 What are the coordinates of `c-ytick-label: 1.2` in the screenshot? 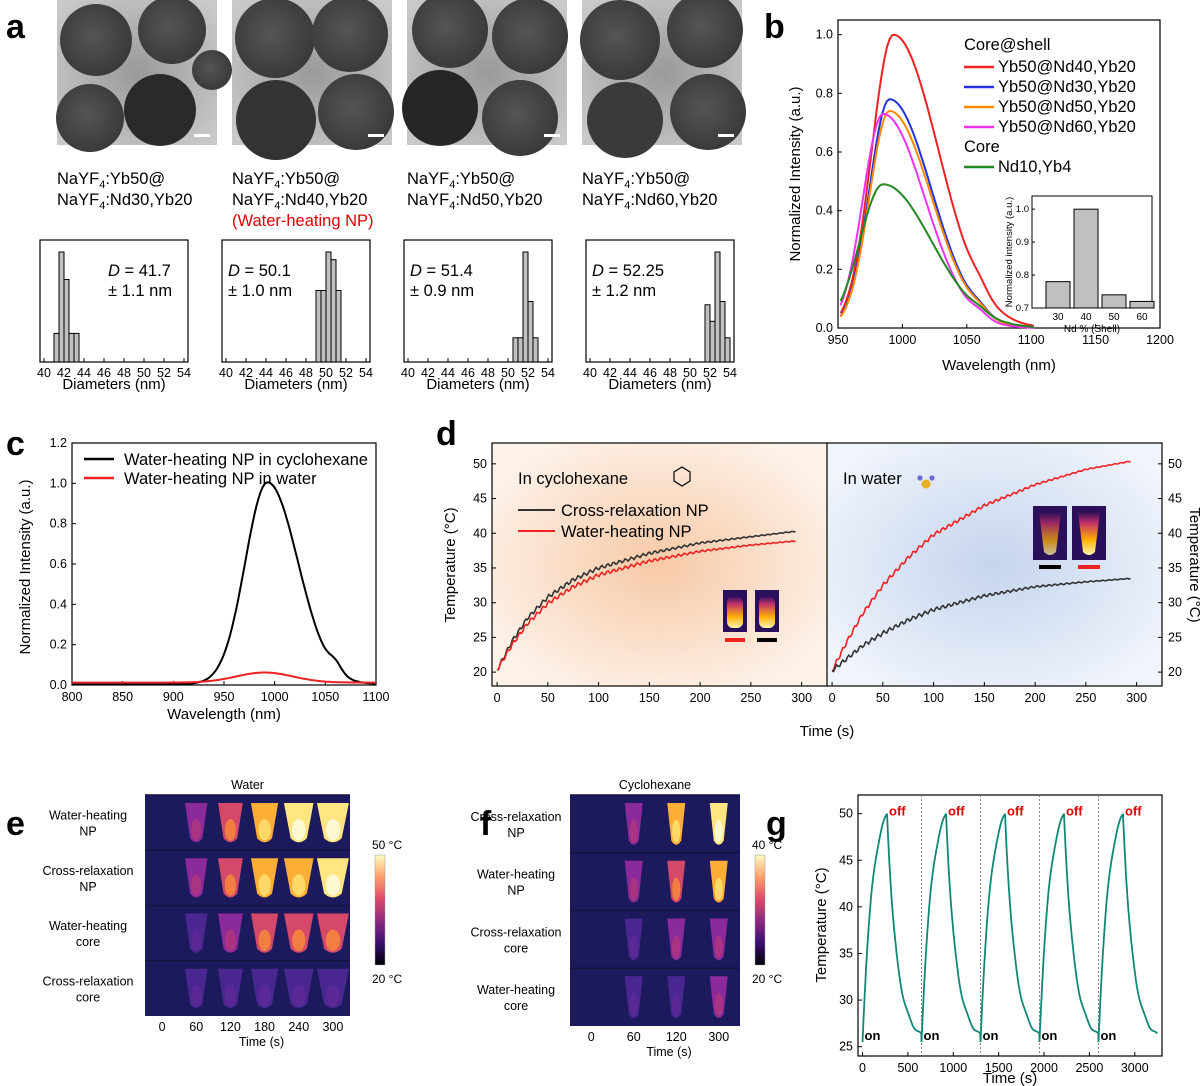 It's located at (58, 443).